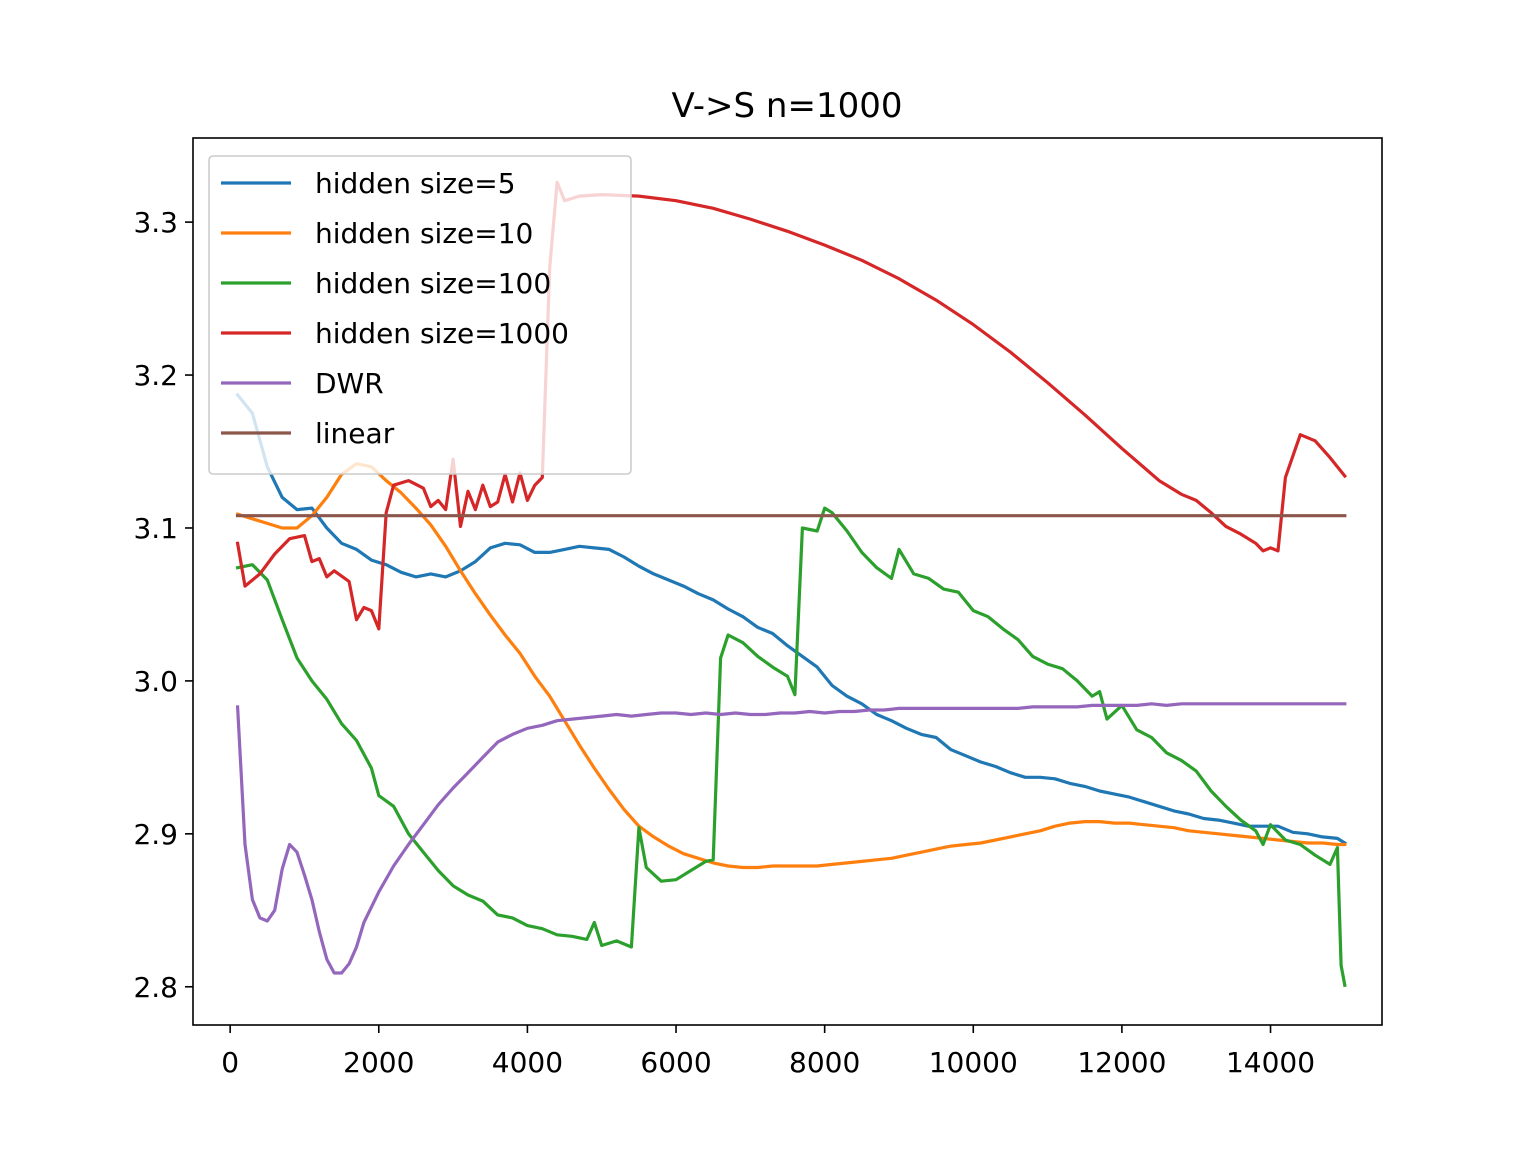 The height and width of the screenshot is (1152, 1536). Describe the element at coordinates (787, 106) in the screenshot. I see `chart-title: V->S n=1000` at that location.